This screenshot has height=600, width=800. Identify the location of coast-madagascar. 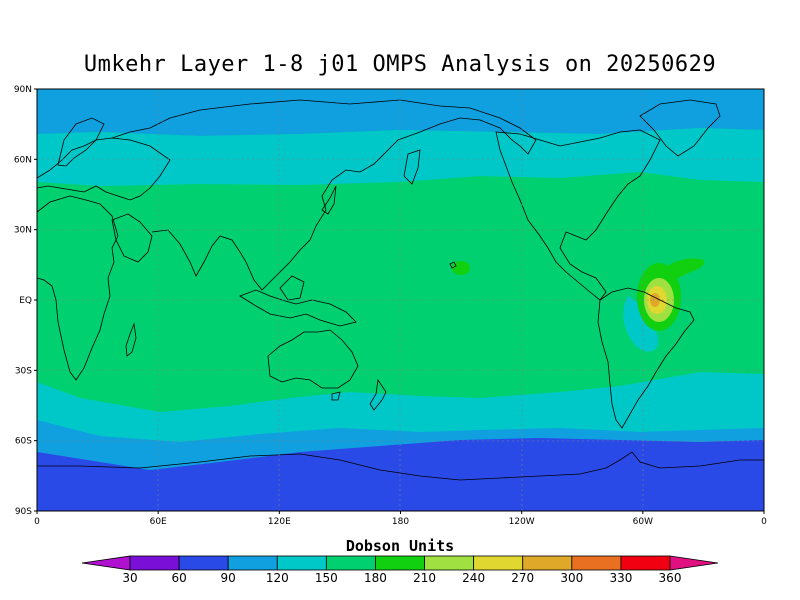
(131, 339).